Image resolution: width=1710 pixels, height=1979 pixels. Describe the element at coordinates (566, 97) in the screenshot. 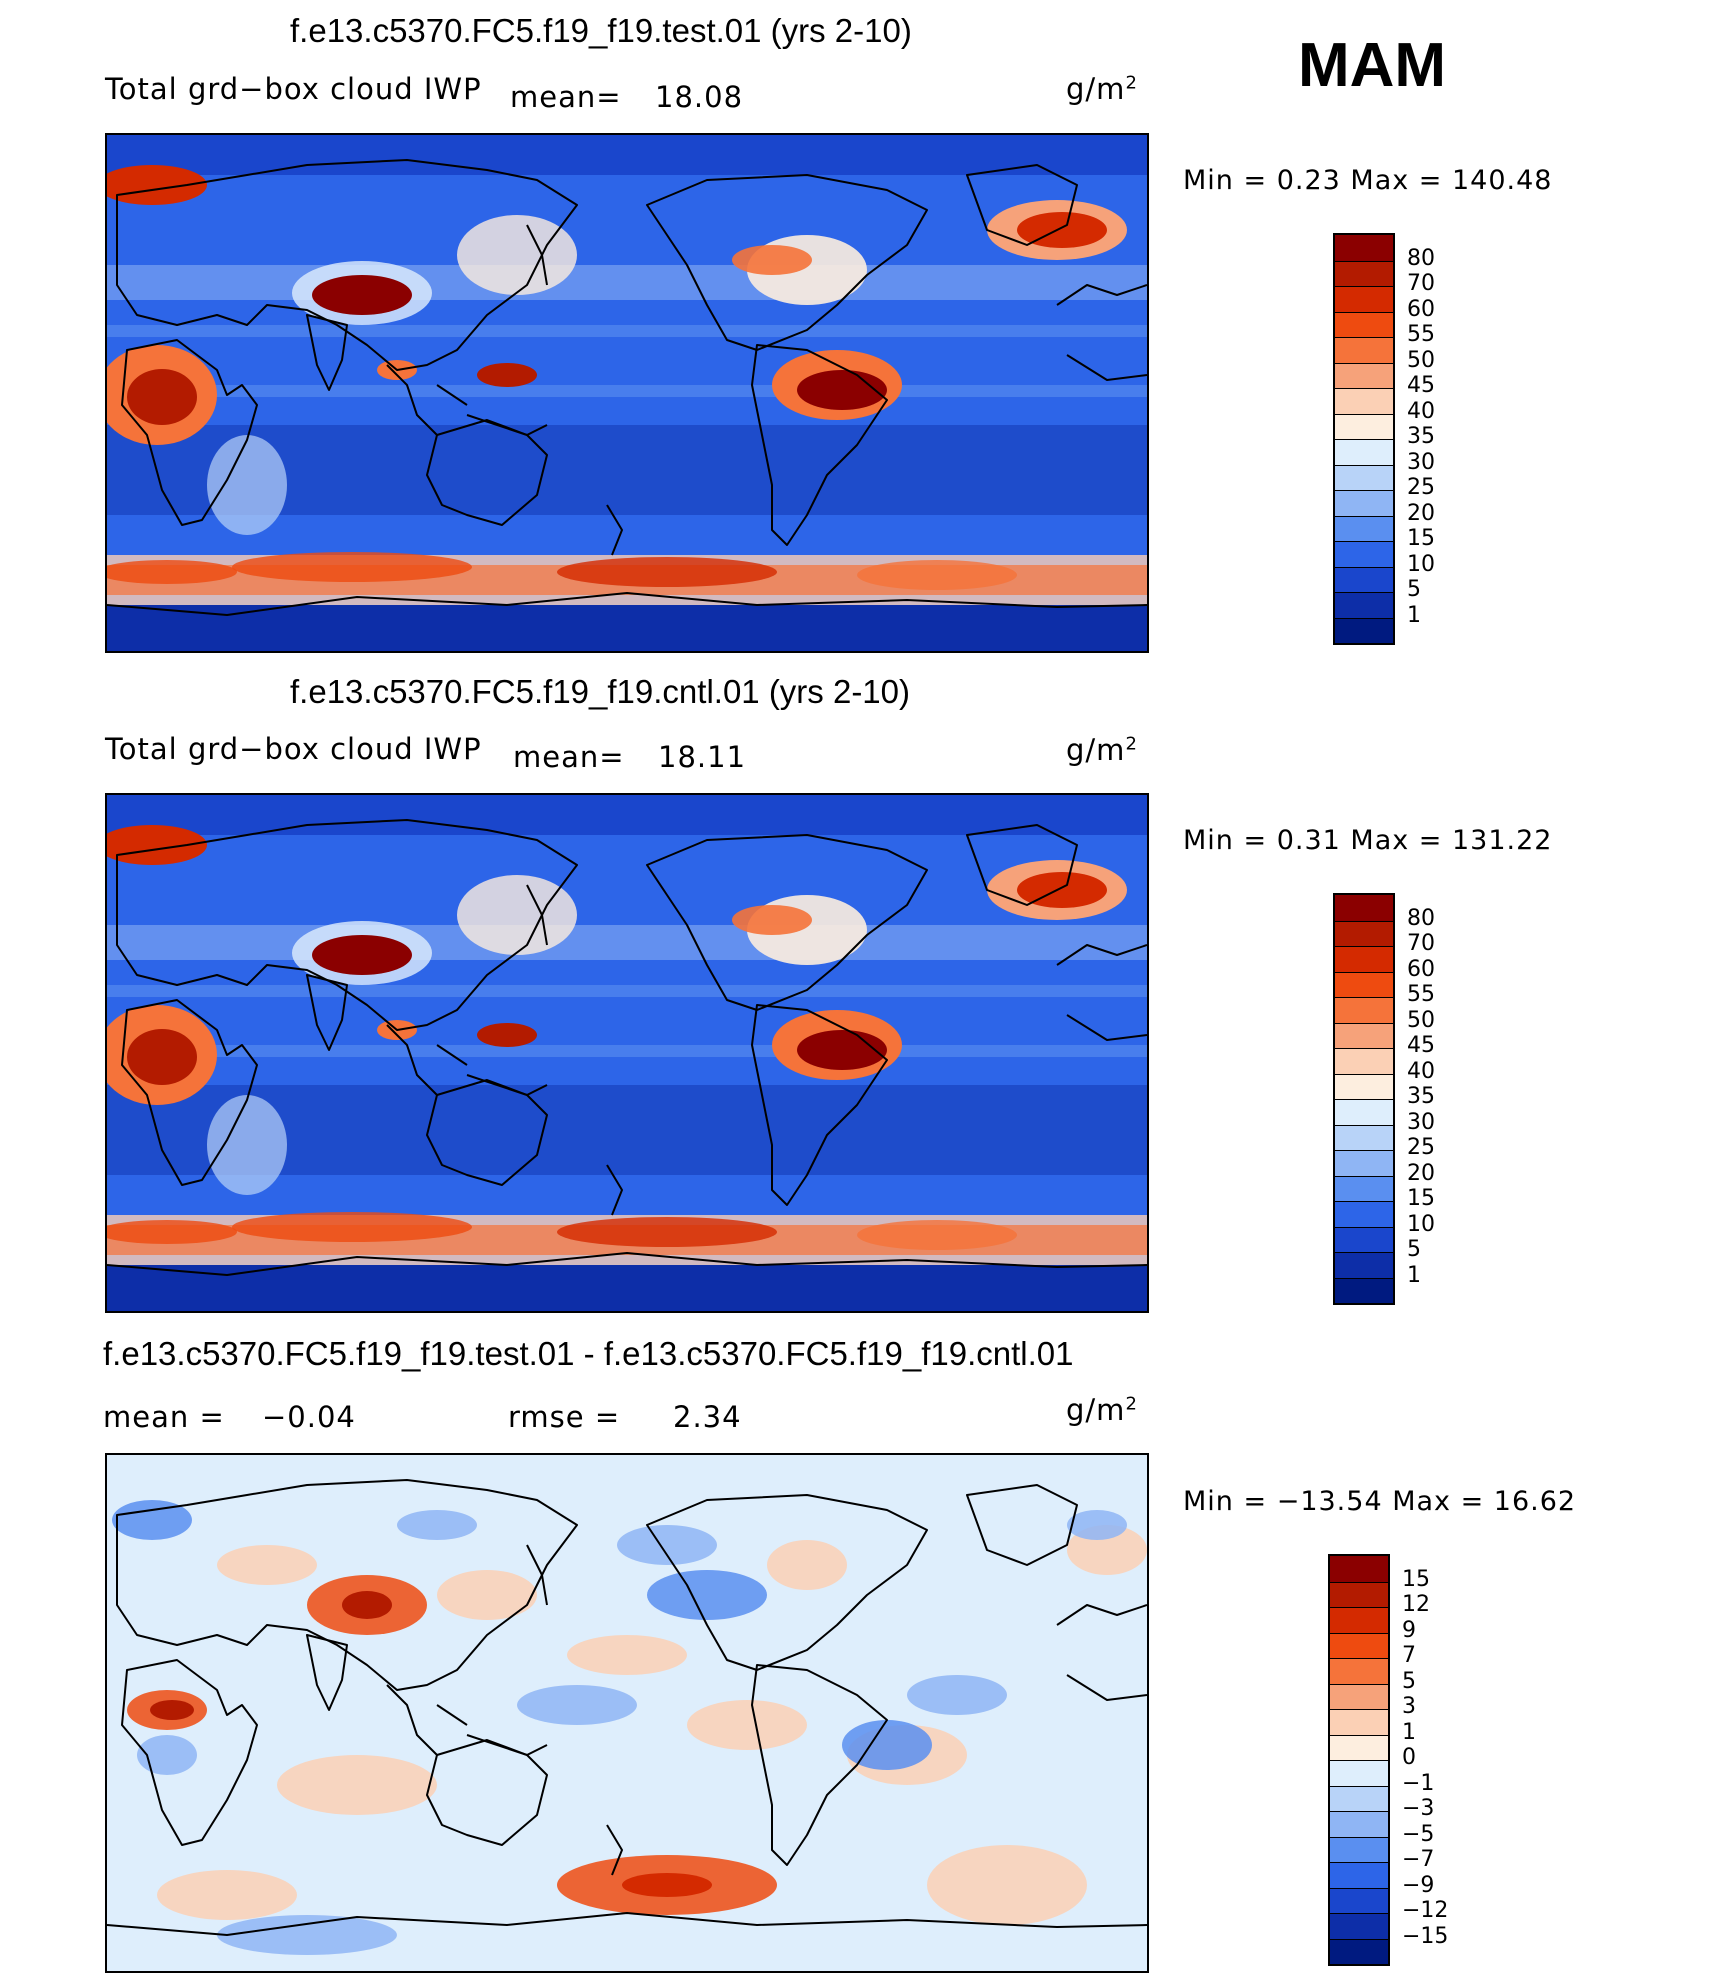

I see `panel1-mean-label: mean=` at that location.